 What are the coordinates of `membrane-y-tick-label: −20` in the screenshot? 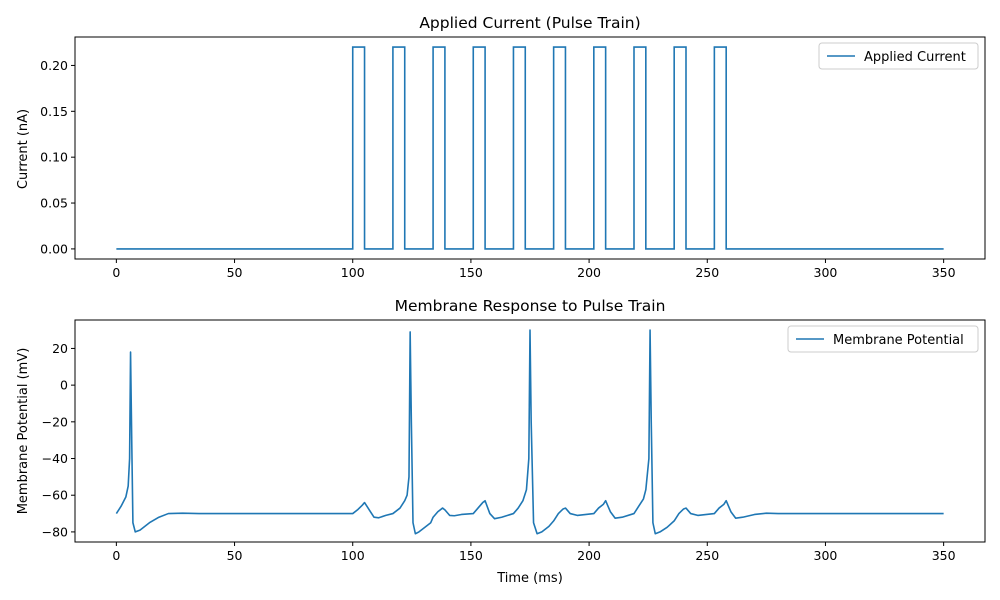 It's located at (55, 421).